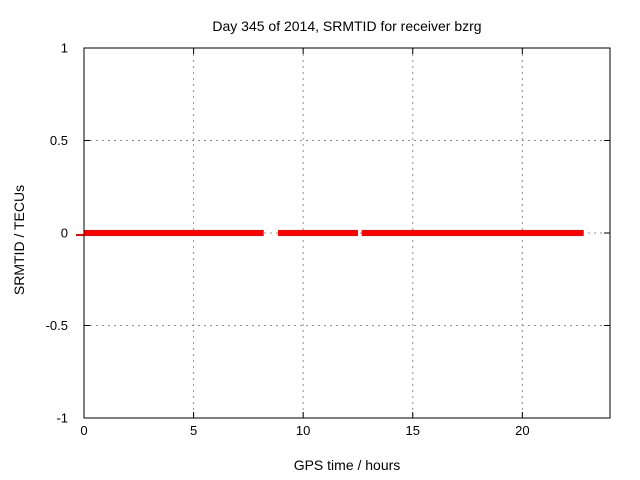 This screenshot has height=480, width=640. Describe the element at coordinates (64, 233) in the screenshot. I see `y-tick-label: 0` at that location.